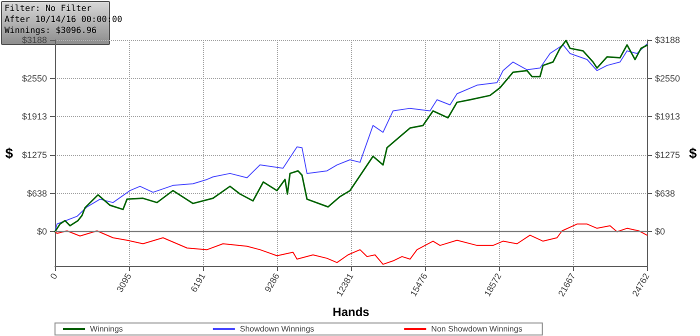 Image resolution: width=700 pixels, height=336 pixels. I want to click on y-tick-label: $2550, so click(34, 78).